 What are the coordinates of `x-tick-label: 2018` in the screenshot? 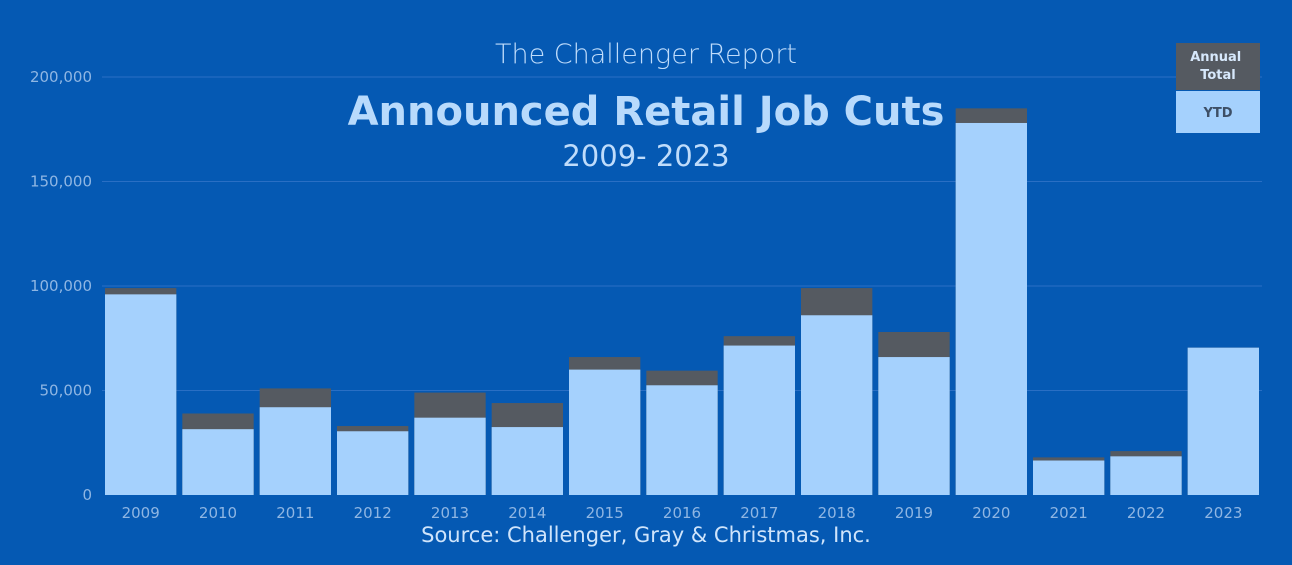 It's located at (837, 513).